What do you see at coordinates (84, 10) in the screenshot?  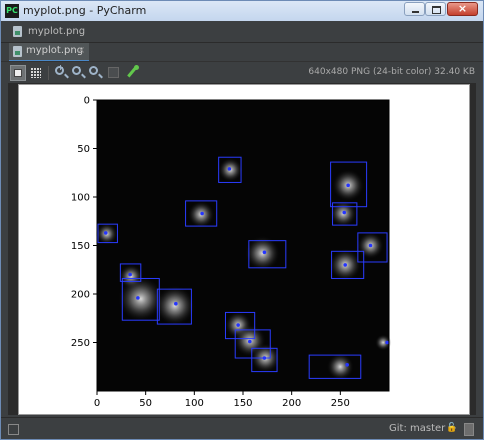 I see `window-title: myplot.png - PyCharm` at bounding box center [84, 10].